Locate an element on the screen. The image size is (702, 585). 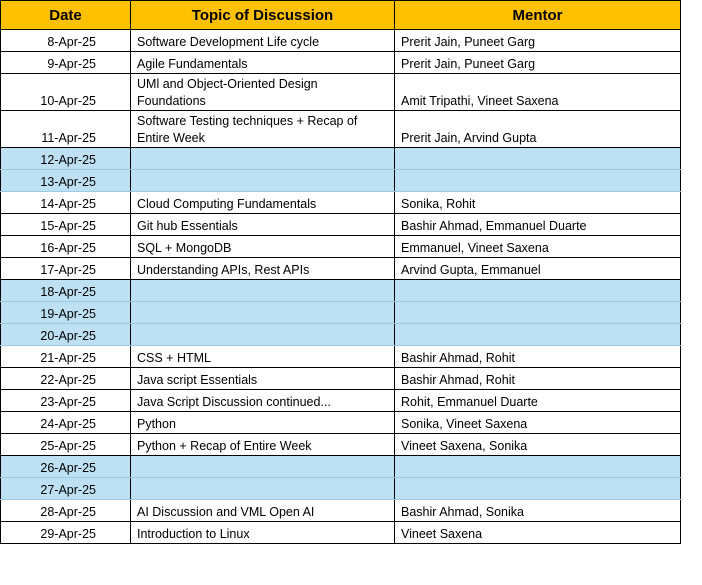
topic-cell: SQL + MongoDB is located at coordinates (262, 246).